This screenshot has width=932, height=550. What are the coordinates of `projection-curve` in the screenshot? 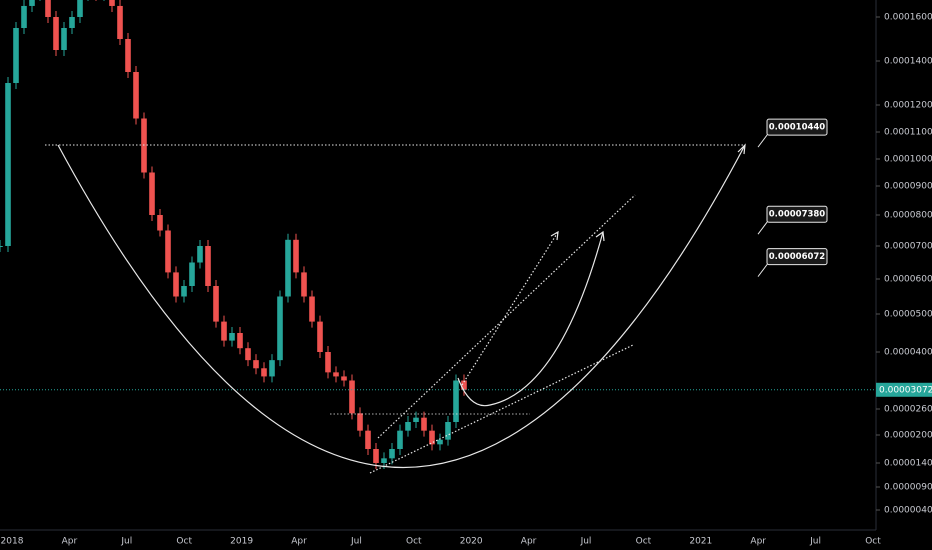 It's located at (530, 319).